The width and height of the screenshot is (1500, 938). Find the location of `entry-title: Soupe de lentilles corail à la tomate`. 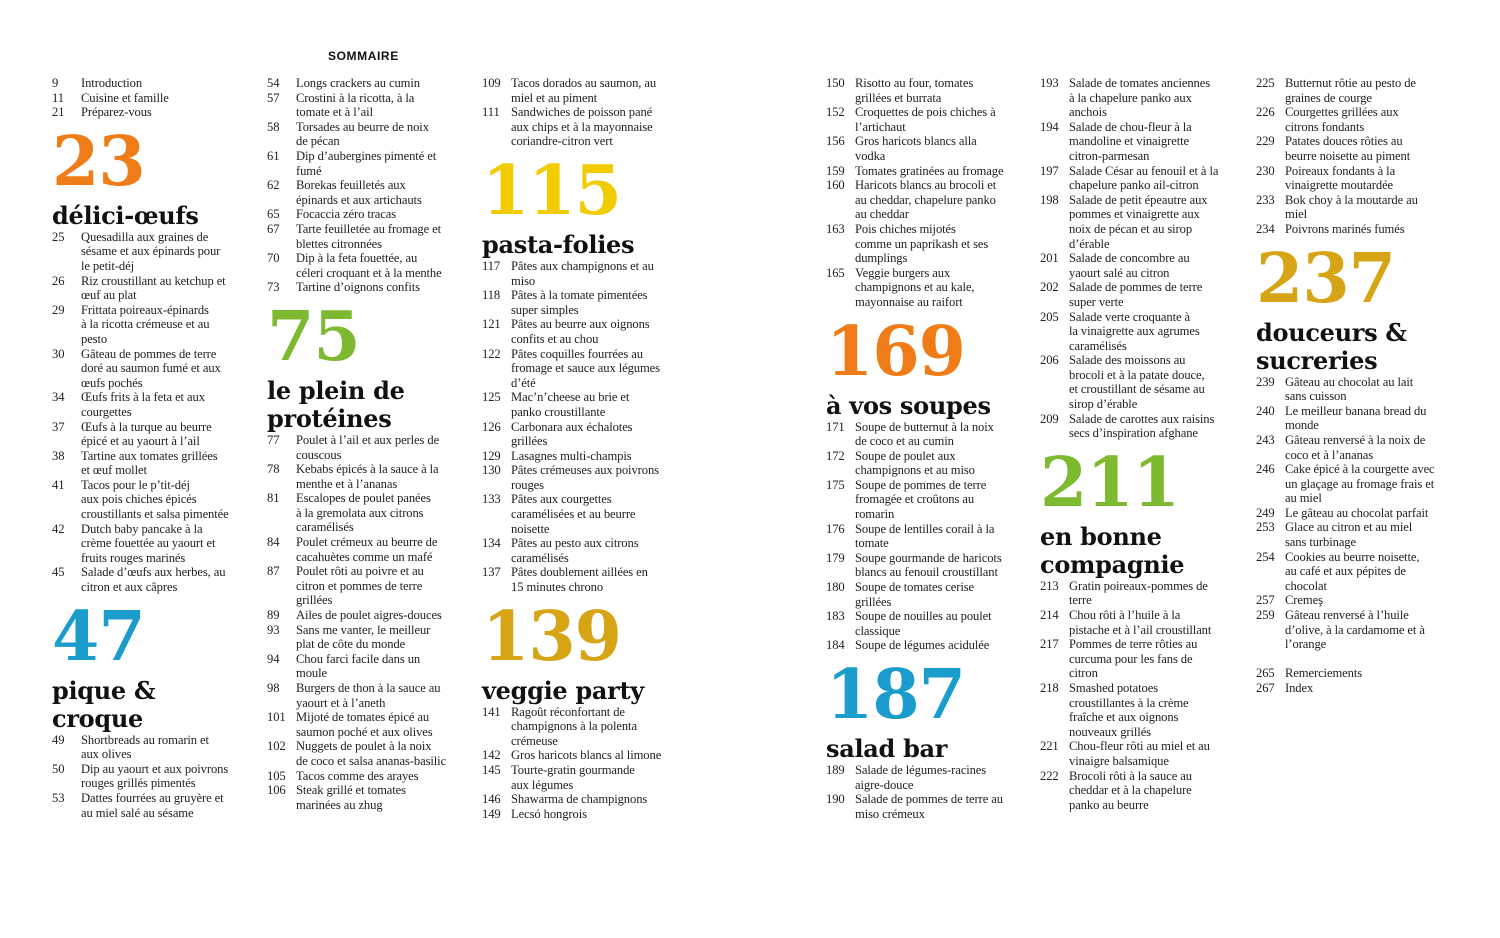

entry-title: Soupe de lentilles corail à la tomate is located at coordinates (925, 536).